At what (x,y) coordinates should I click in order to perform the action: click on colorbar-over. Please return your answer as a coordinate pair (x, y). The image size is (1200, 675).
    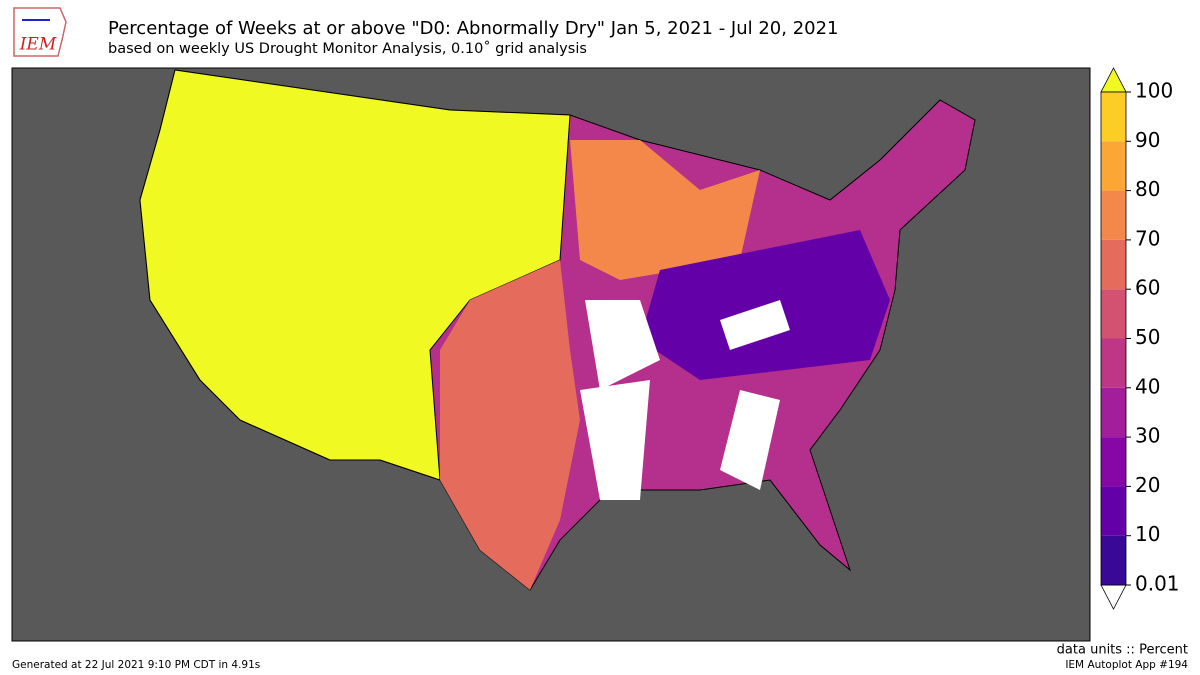
    Looking at the image, I should click on (1113, 80).